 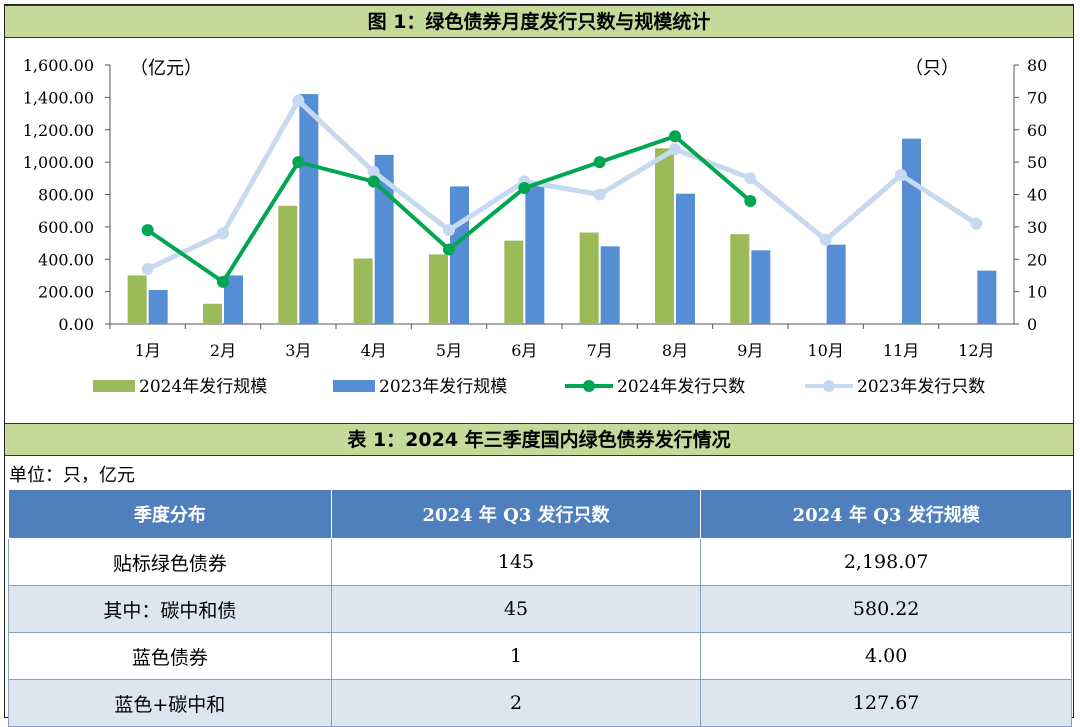 I want to click on x-tick-label: 1月, so click(x=148, y=350).